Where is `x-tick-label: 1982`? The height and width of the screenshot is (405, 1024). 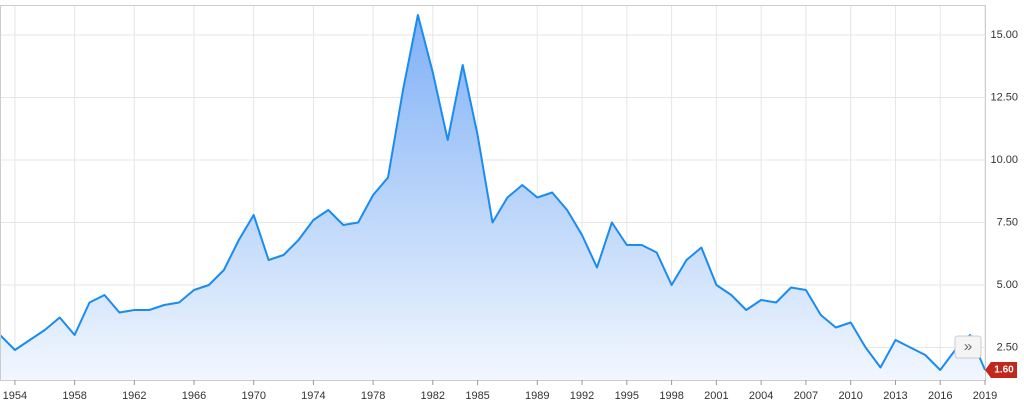 x-tick-label: 1982 is located at coordinates (433, 396).